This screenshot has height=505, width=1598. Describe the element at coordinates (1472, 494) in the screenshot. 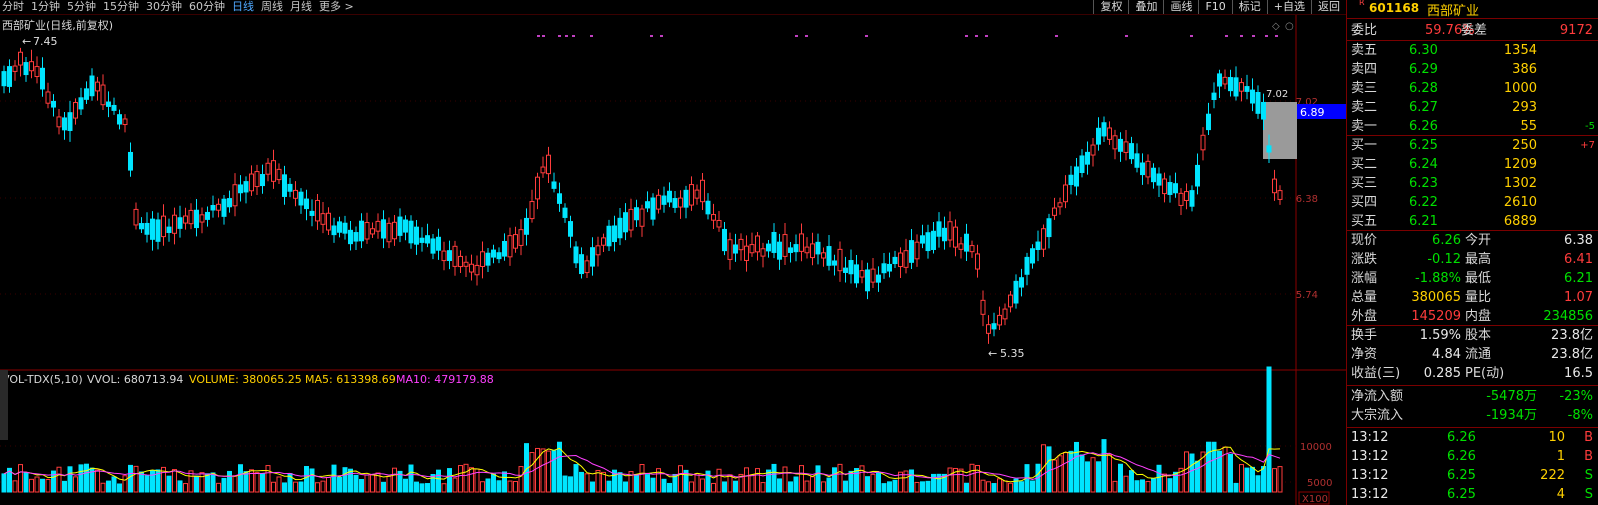

I see `tick-row: 13:12 6.25 4 S` at that location.